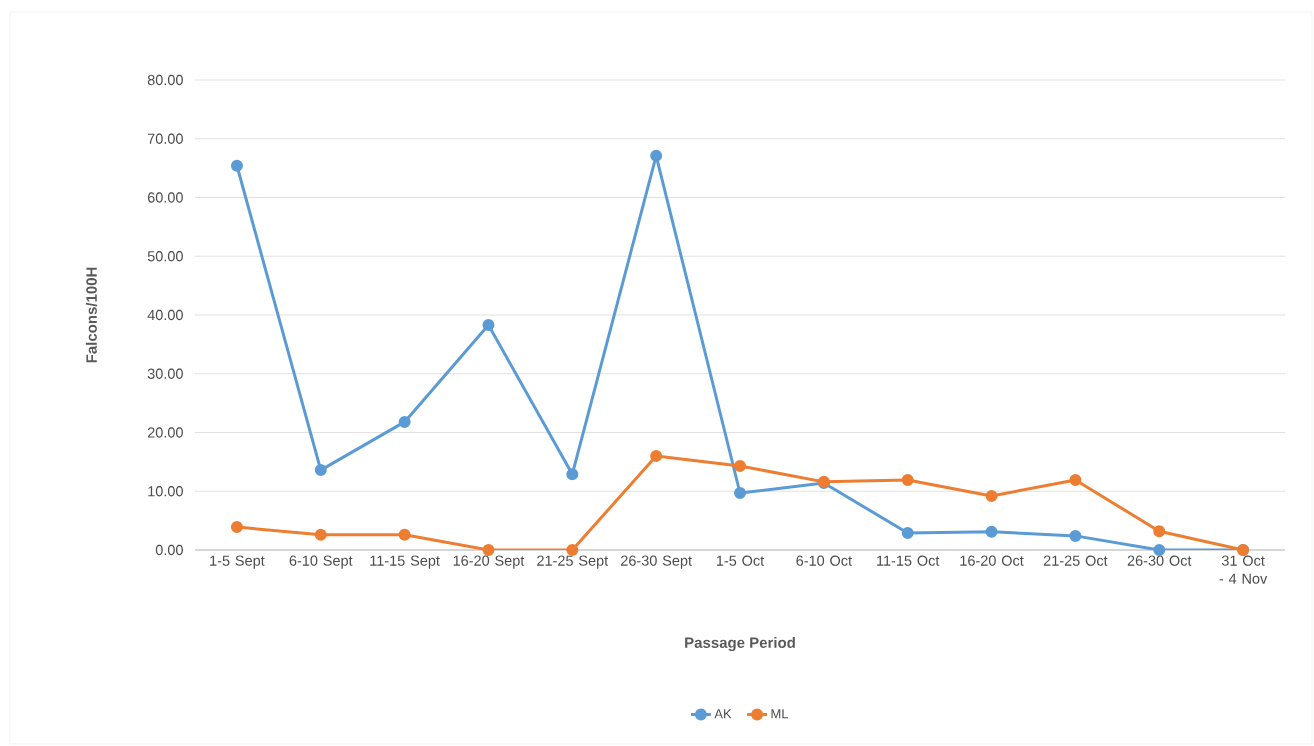 This screenshot has height=746, width=1314. I want to click on x-tick-label: 1-5 Oct, so click(740, 560).